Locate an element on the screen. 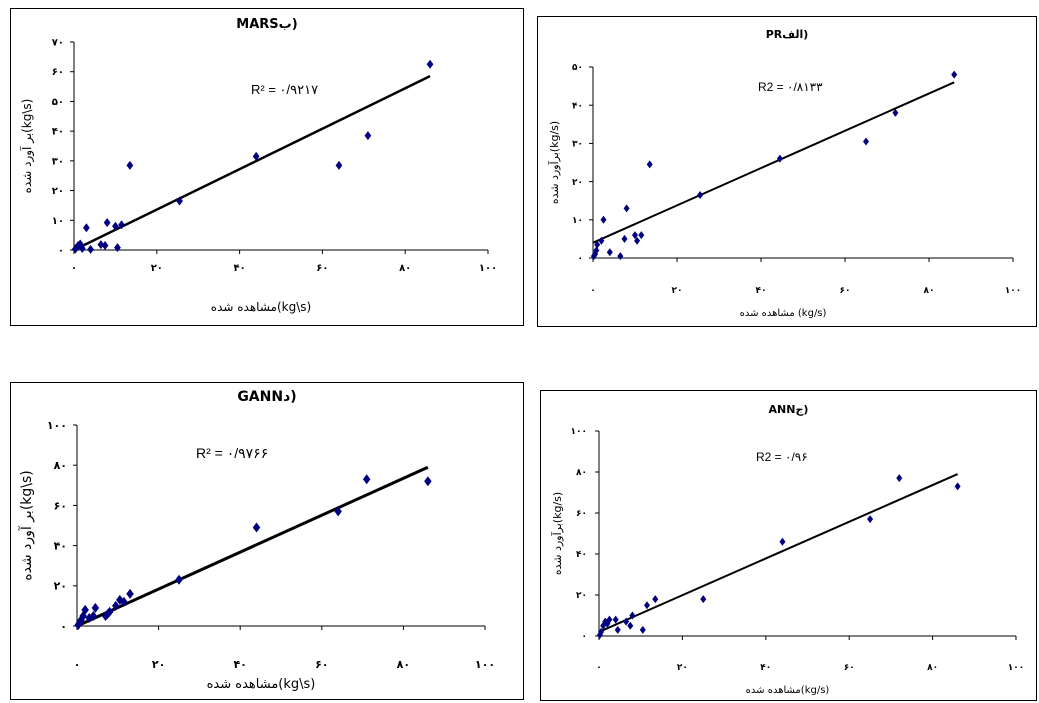  x-axis-label: مشاهده شده(kg\s) is located at coordinates (261, 307).